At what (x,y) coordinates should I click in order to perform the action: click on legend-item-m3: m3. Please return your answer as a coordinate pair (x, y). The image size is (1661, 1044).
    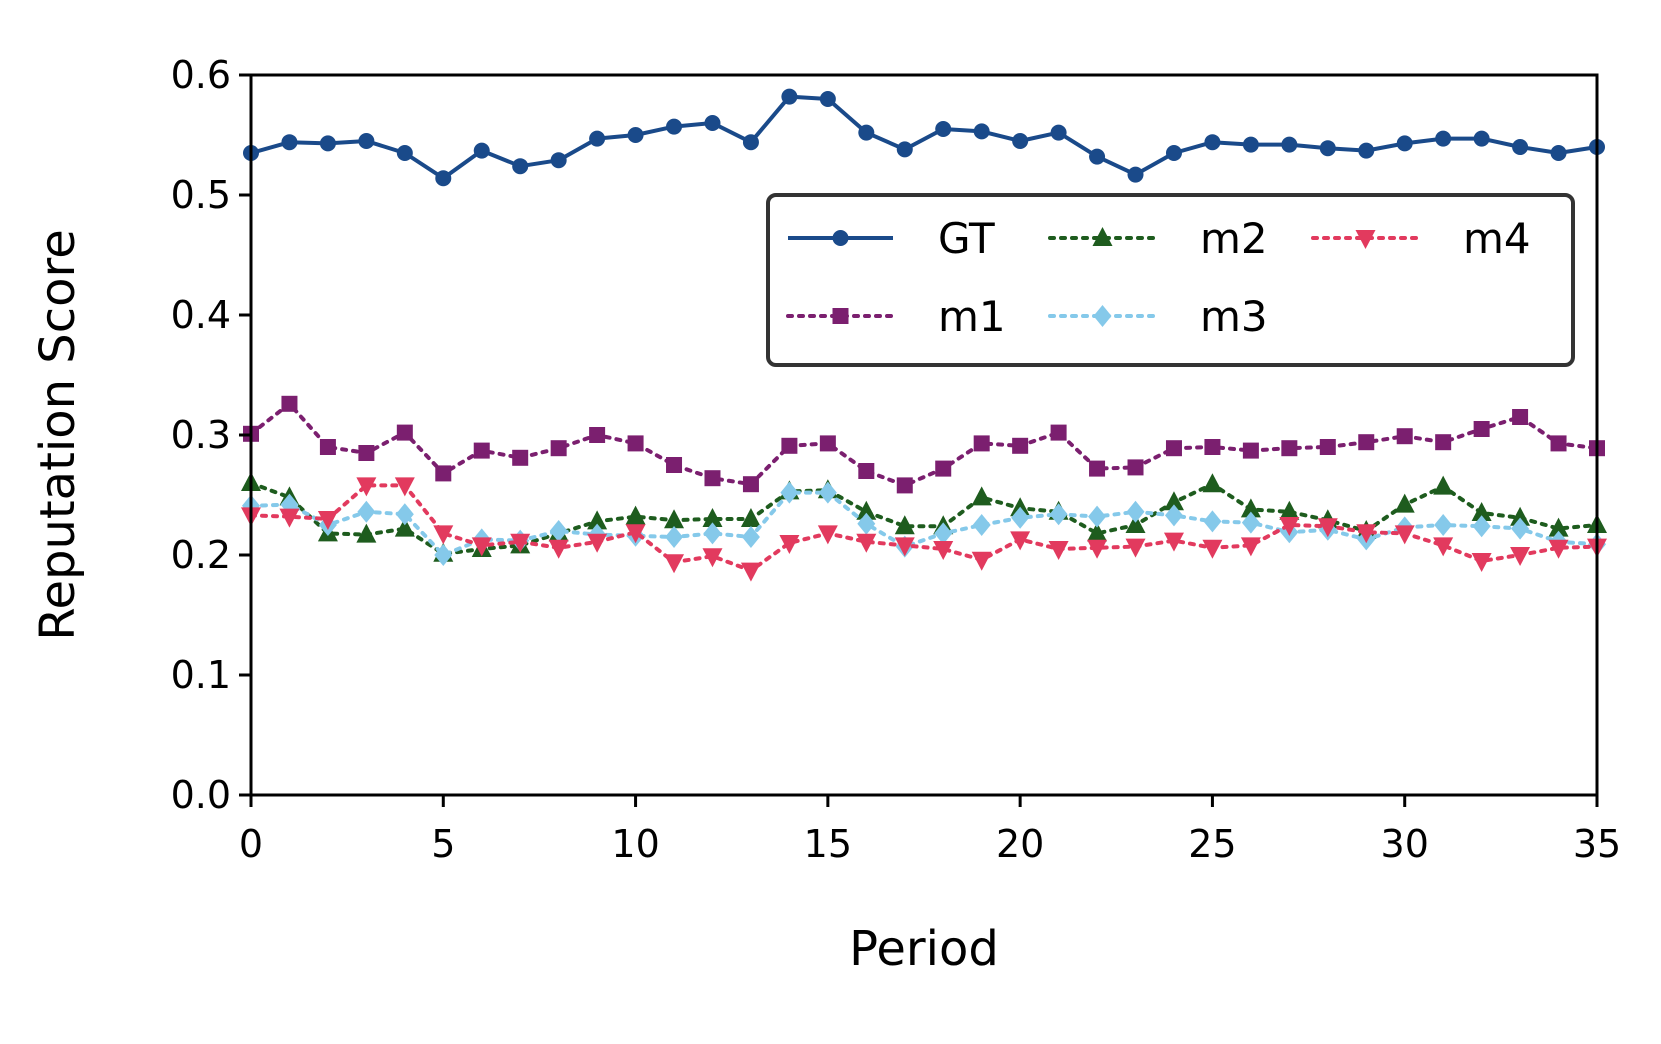
    Looking at the image, I should click on (1158, 316).